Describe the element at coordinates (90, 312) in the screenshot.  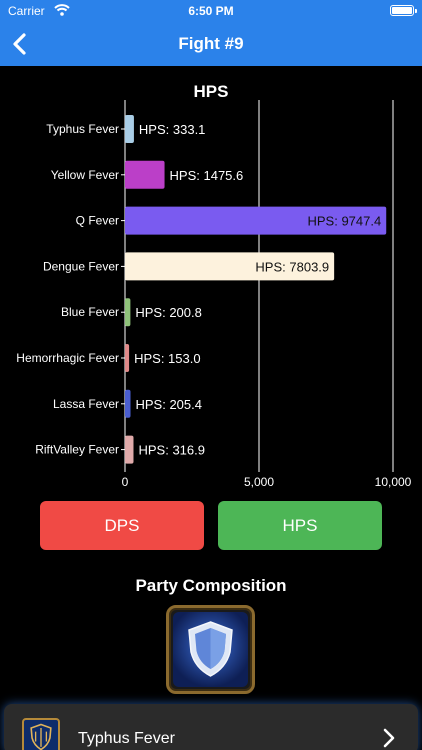
I see `category-label: Blue Fever` at that location.